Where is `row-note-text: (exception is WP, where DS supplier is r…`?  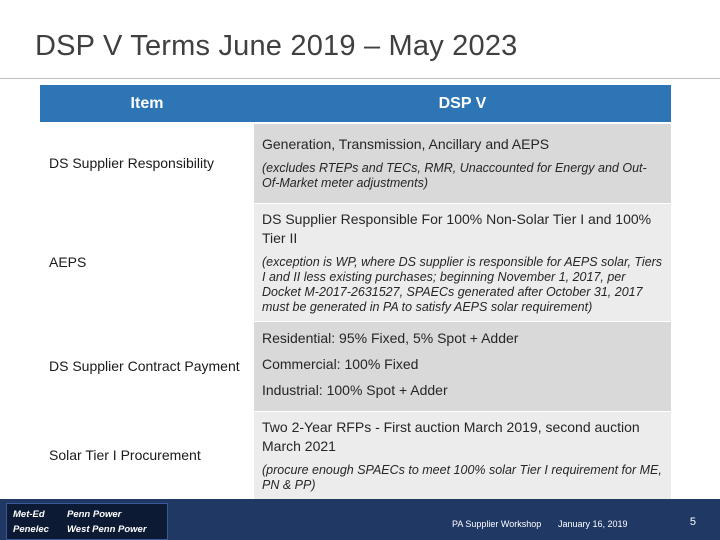 row-note-text: (exception is WP, where DS supplier is r… is located at coordinates (462, 284).